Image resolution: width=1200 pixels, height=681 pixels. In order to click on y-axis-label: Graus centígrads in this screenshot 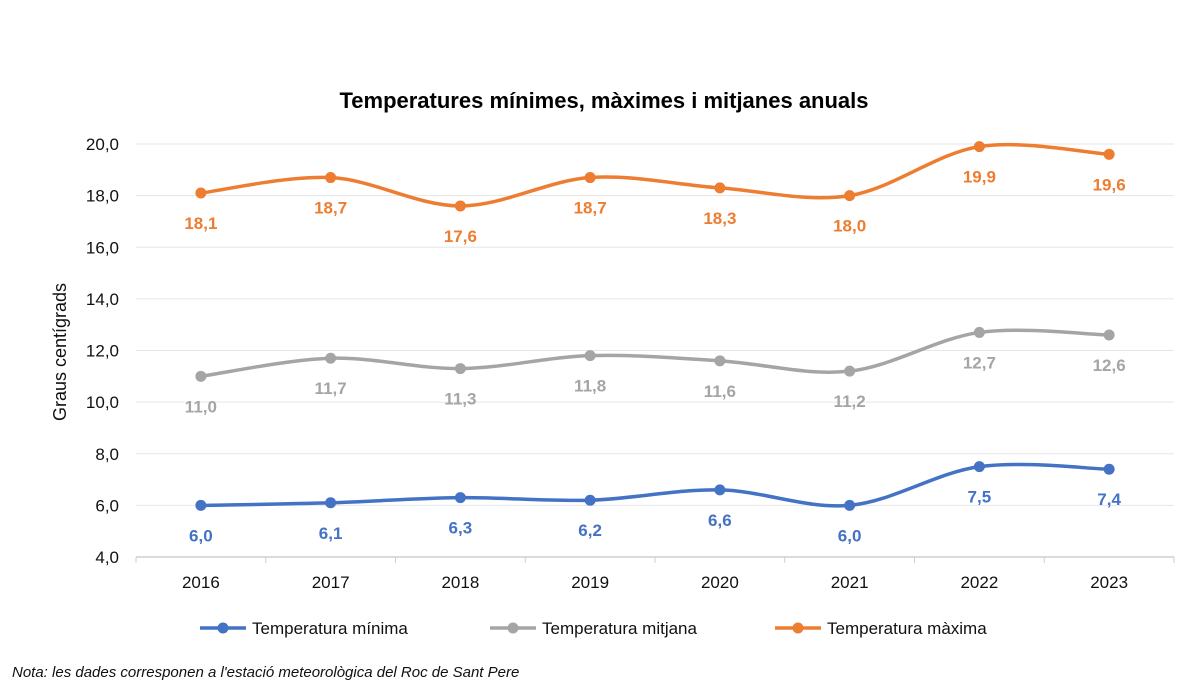, I will do `click(60, 352)`.